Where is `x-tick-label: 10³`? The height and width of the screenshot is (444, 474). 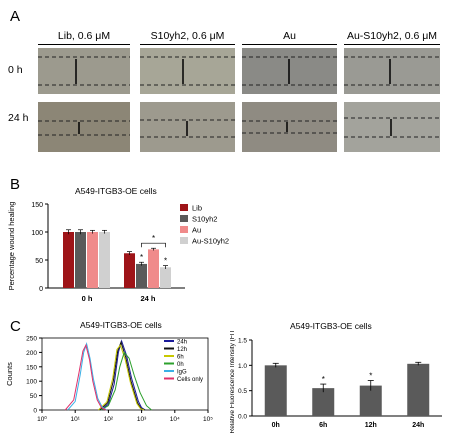
x-tick-label: 10³ is located at coordinates (142, 419).